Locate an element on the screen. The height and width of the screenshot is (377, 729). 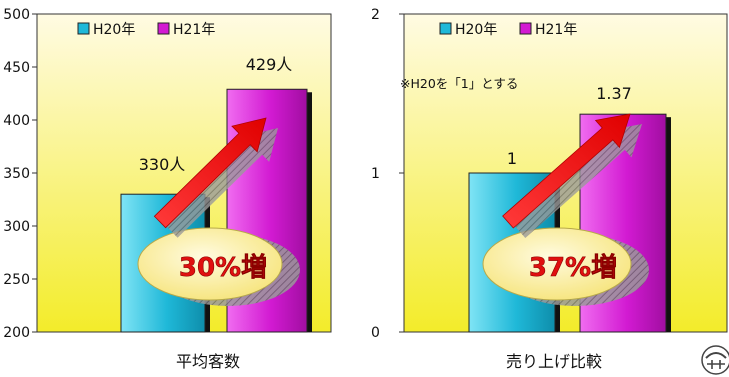
growth-percent: 37%増 is located at coordinates (573, 268).